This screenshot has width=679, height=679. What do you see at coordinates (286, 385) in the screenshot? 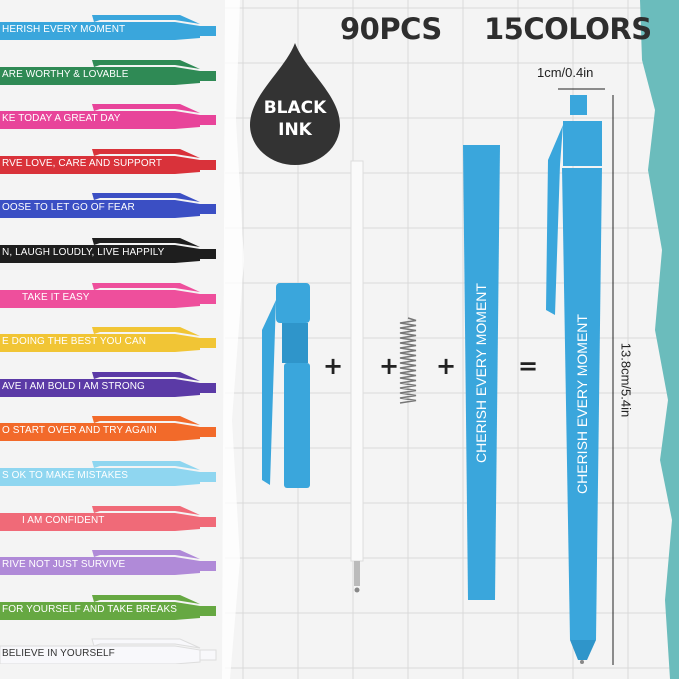
I see `pen-clip-cap` at bounding box center [286, 385].